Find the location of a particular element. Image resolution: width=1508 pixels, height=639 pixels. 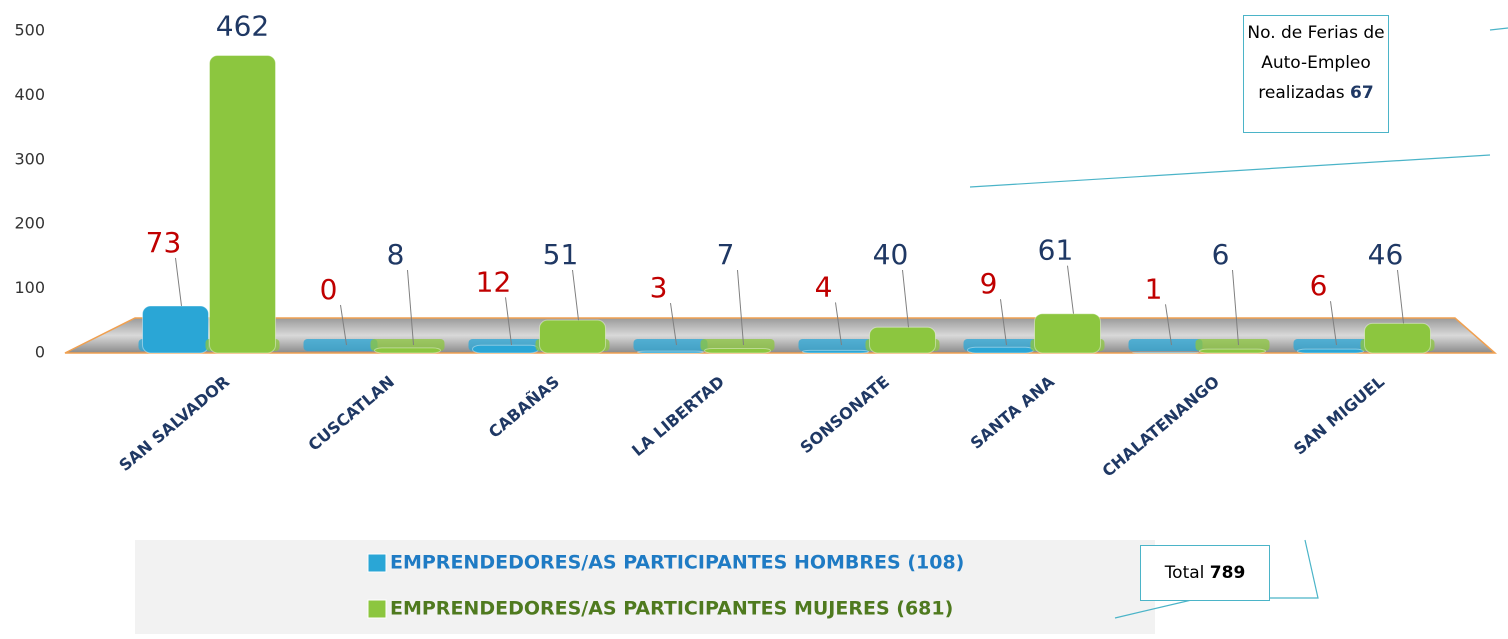

x-tick-label: CUSCATLAN is located at coordinates (351, 413).